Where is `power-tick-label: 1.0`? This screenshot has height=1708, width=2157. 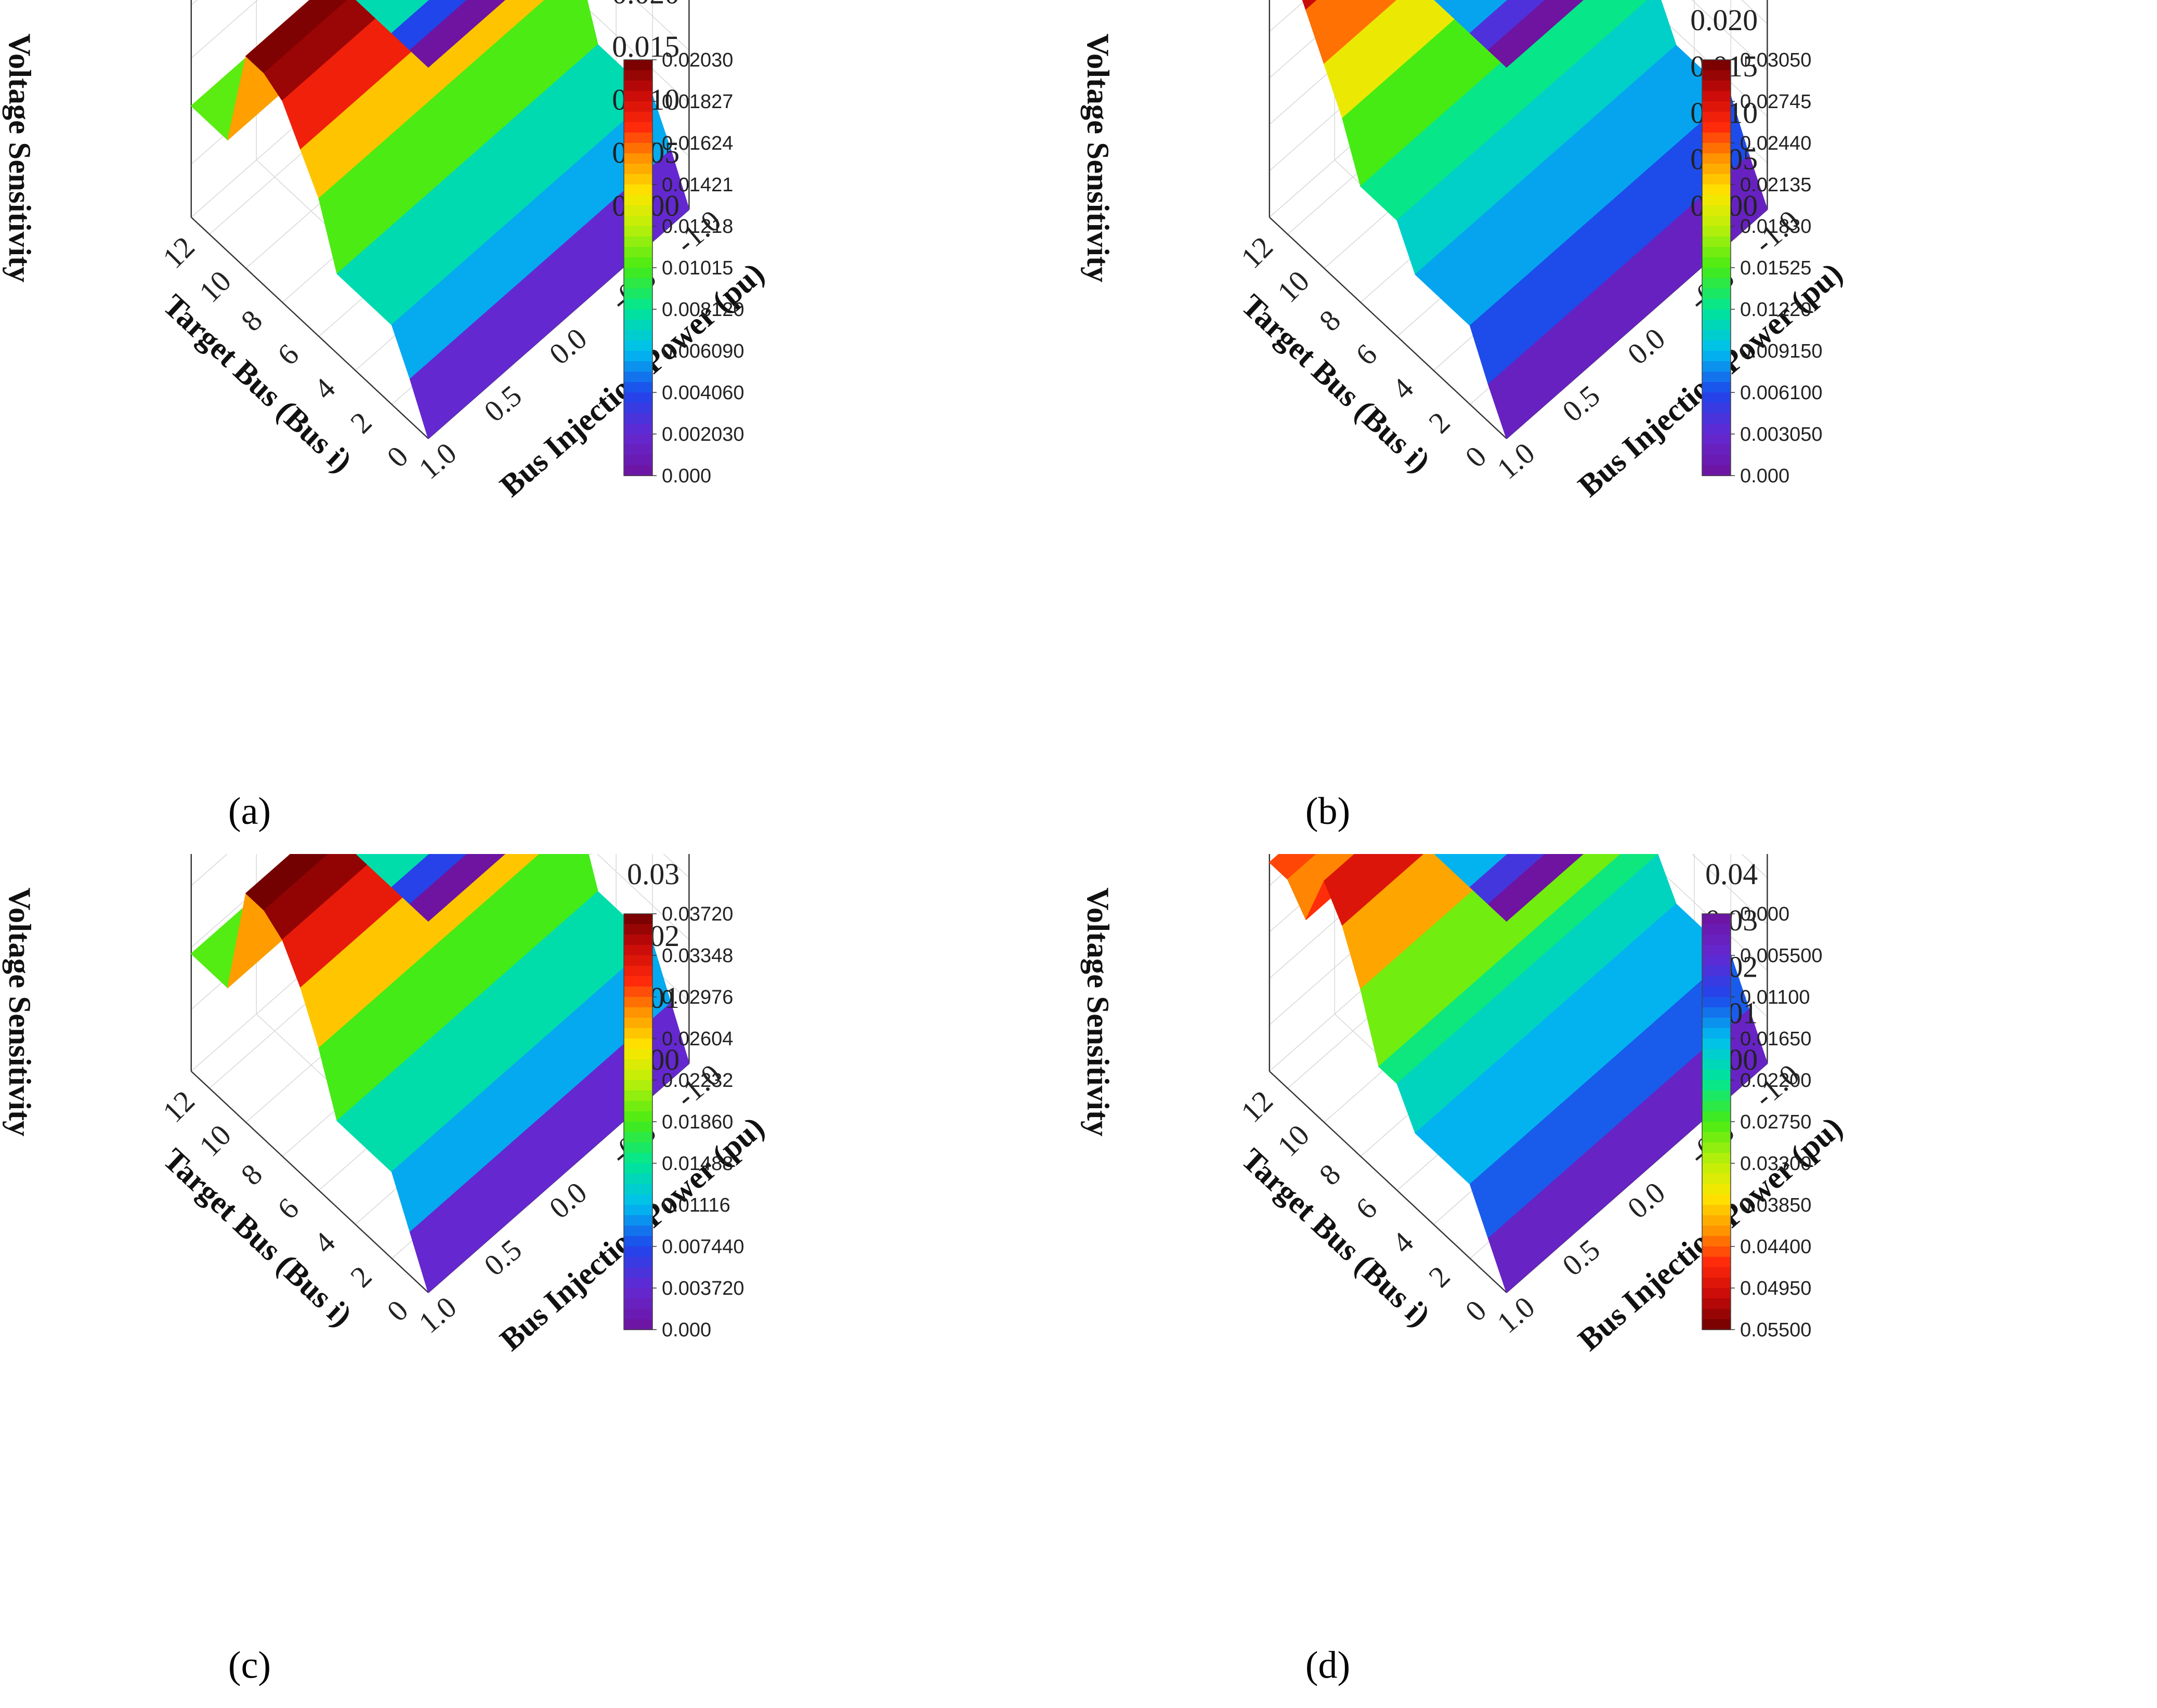 power-tick-label: 1.0 is located at coordinates (438, 461).